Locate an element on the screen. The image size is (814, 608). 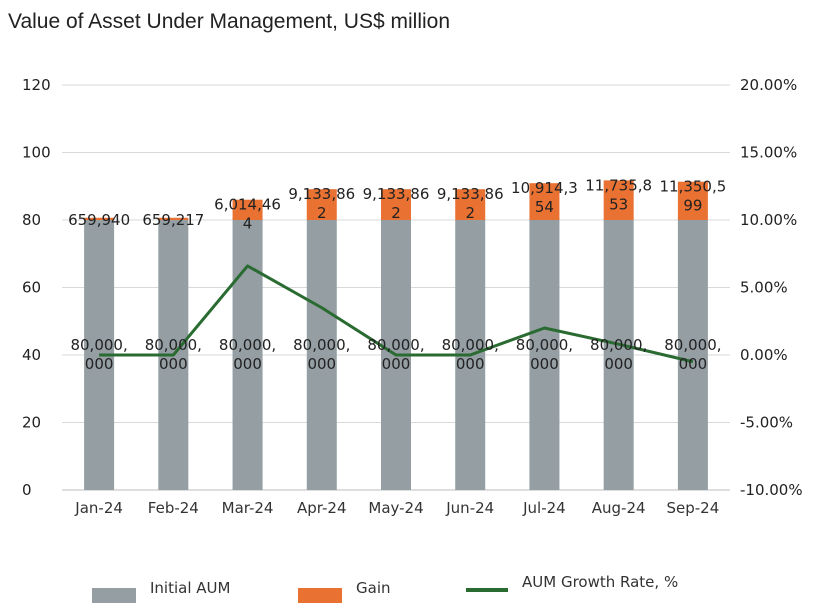
y-left-tick-label: 60 is located at coordinates (31, 288).